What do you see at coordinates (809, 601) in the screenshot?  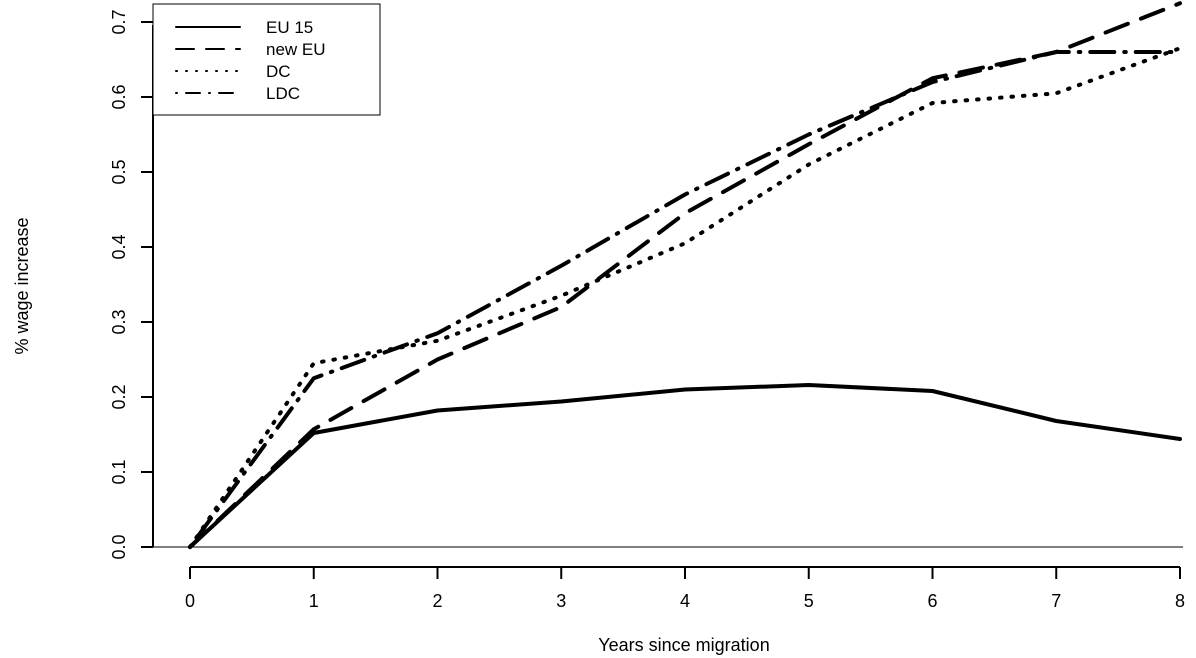 I see `x-tick-label: 5` at bounding box center [809, 601].